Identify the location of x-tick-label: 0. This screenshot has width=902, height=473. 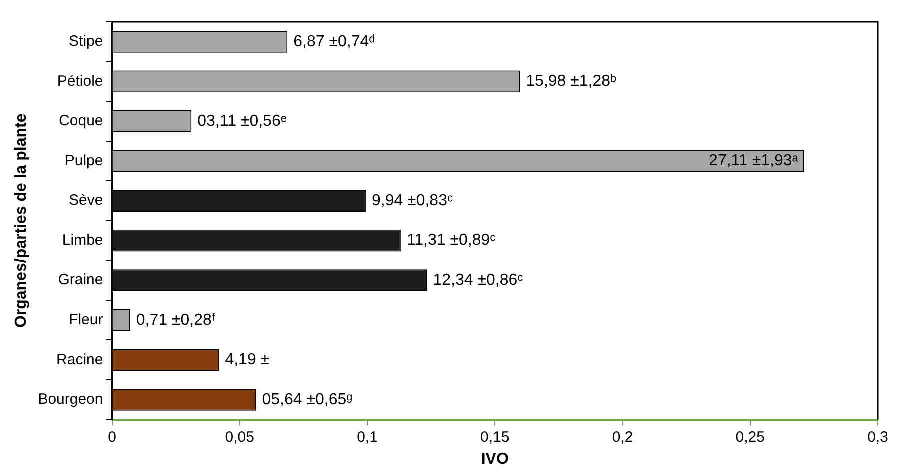
(112, 437).